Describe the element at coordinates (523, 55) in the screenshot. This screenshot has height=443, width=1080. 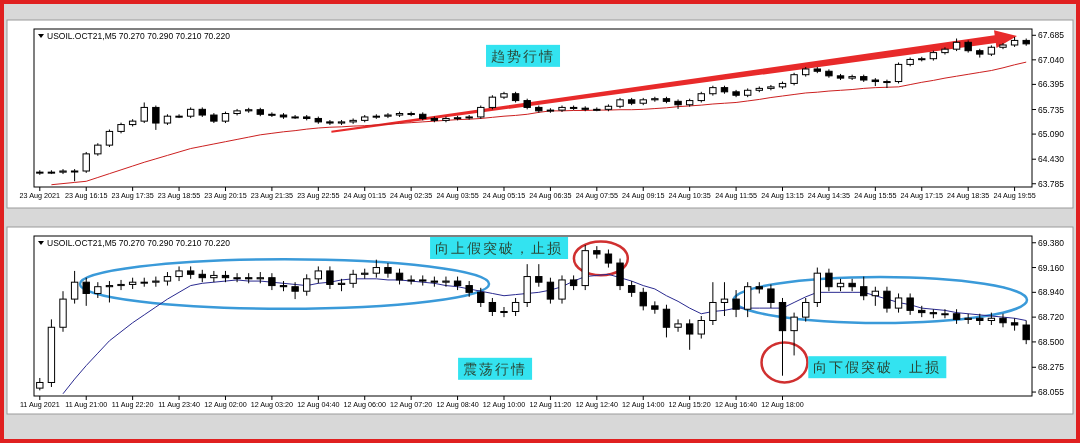
I see `annotation: 趋势行情` at that location.